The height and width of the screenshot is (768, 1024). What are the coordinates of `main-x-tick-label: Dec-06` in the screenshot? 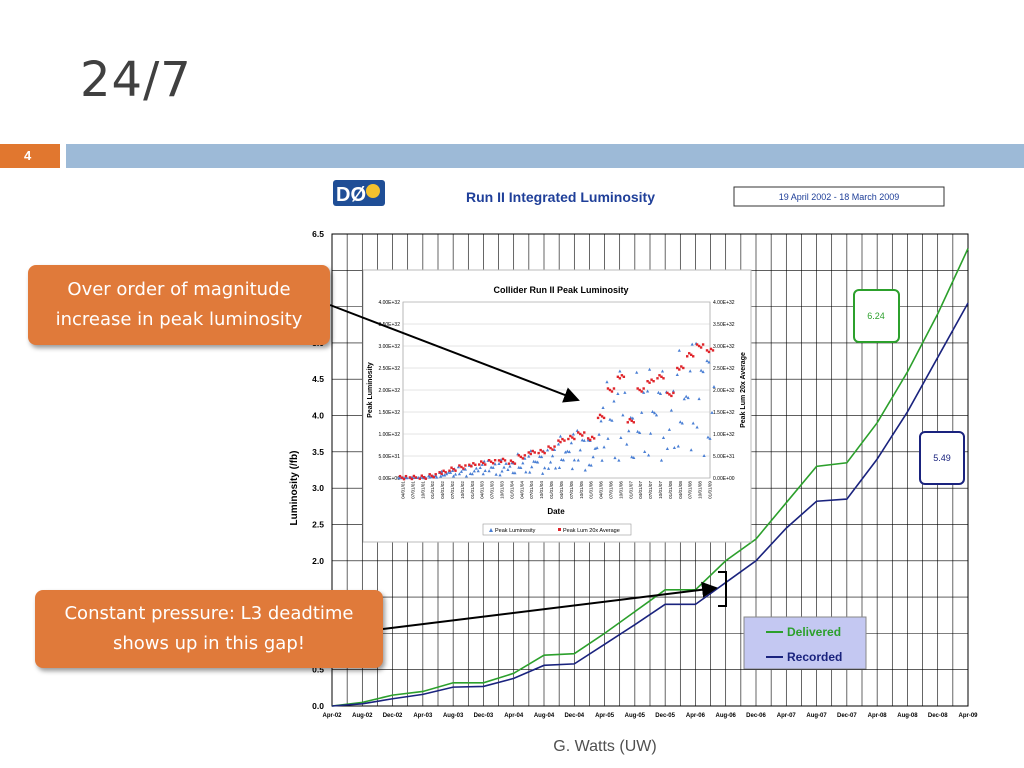 It's located at (756, 716).